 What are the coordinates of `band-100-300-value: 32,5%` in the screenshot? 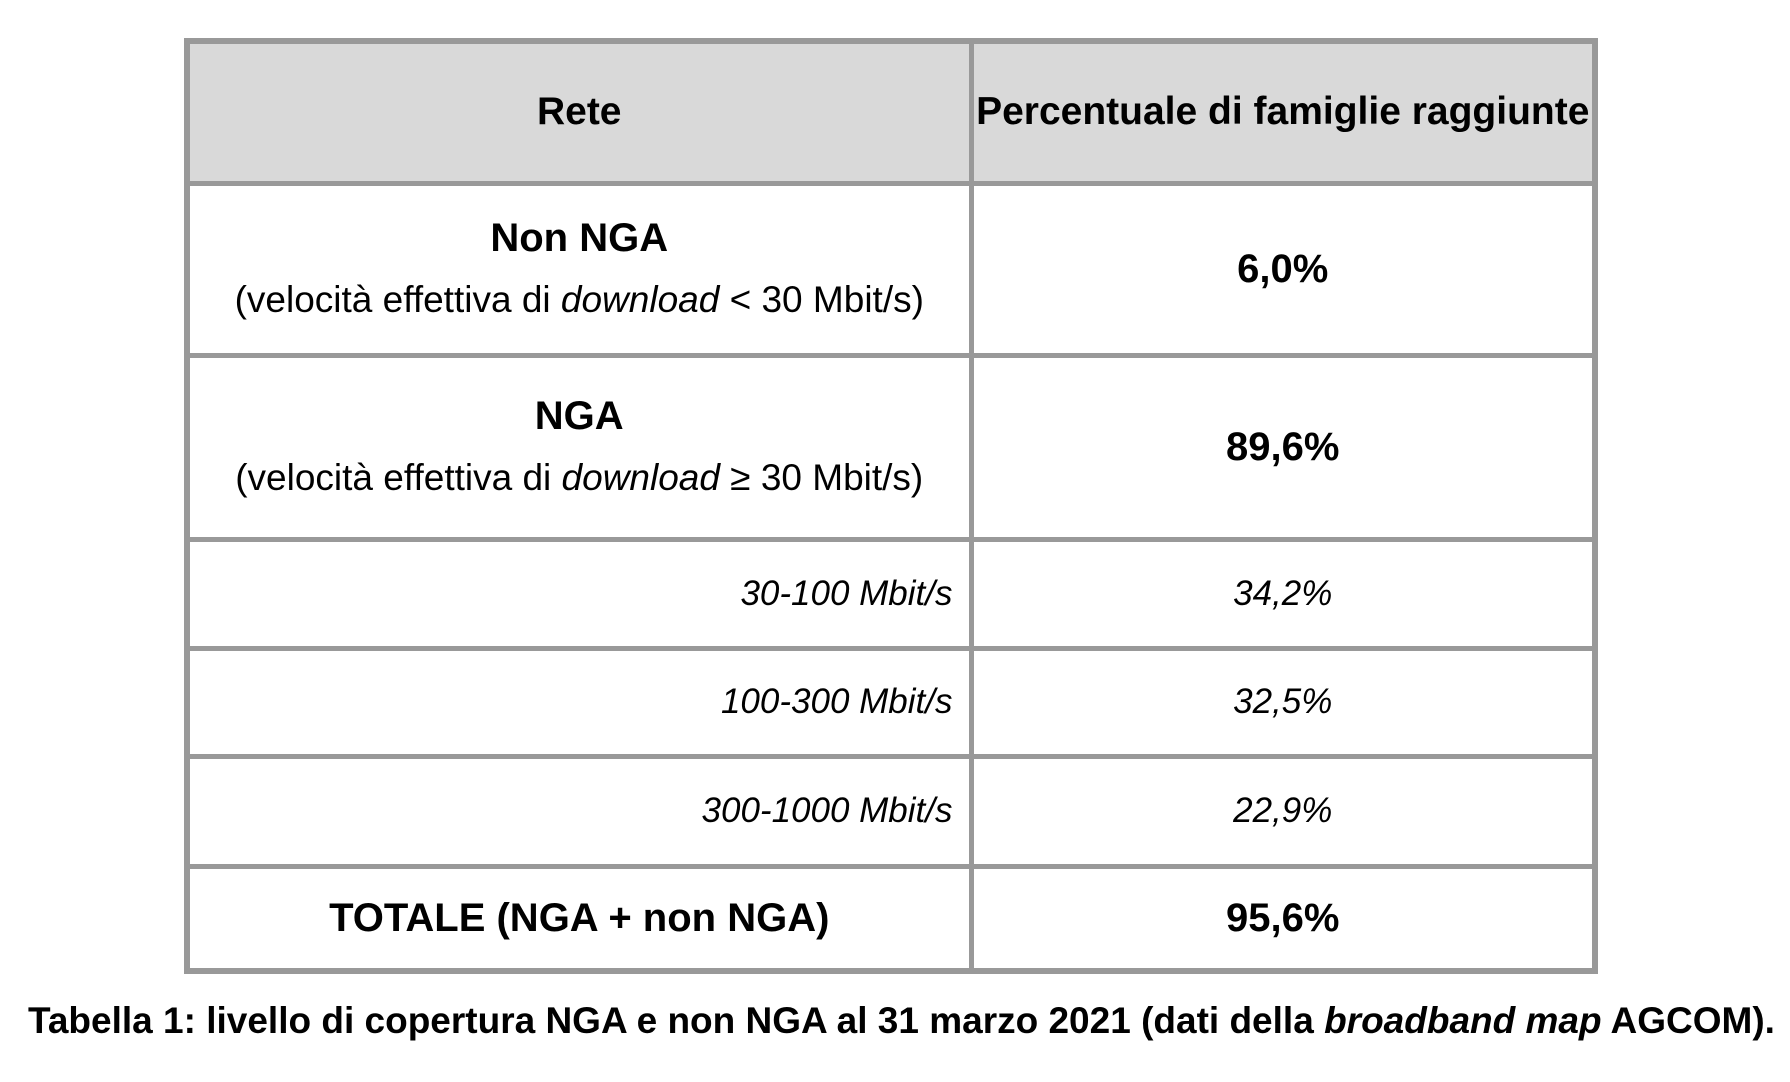 It's located at (1283, 701).